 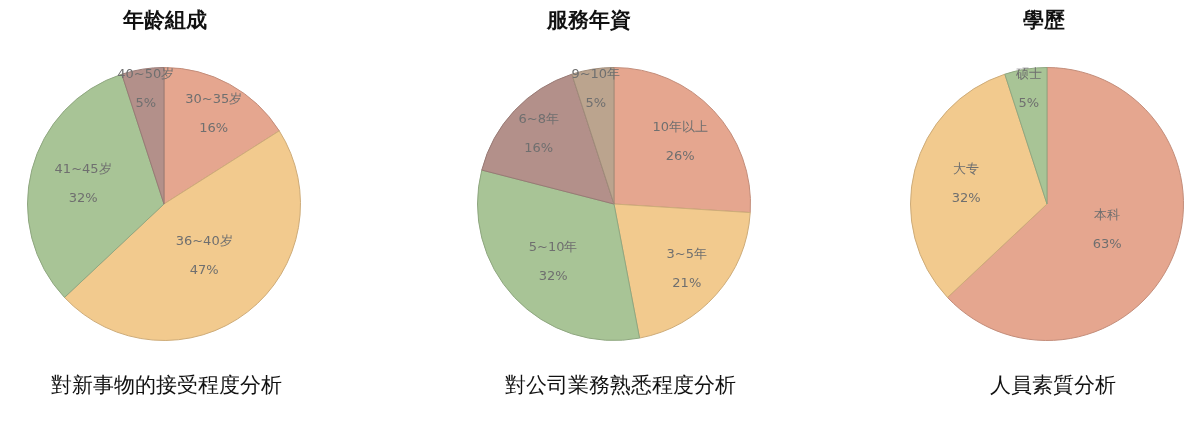 What do you see at coordinates (204, 270) in the screenshot?
I see `data-label: 47%` at bounding box center [204, 270].